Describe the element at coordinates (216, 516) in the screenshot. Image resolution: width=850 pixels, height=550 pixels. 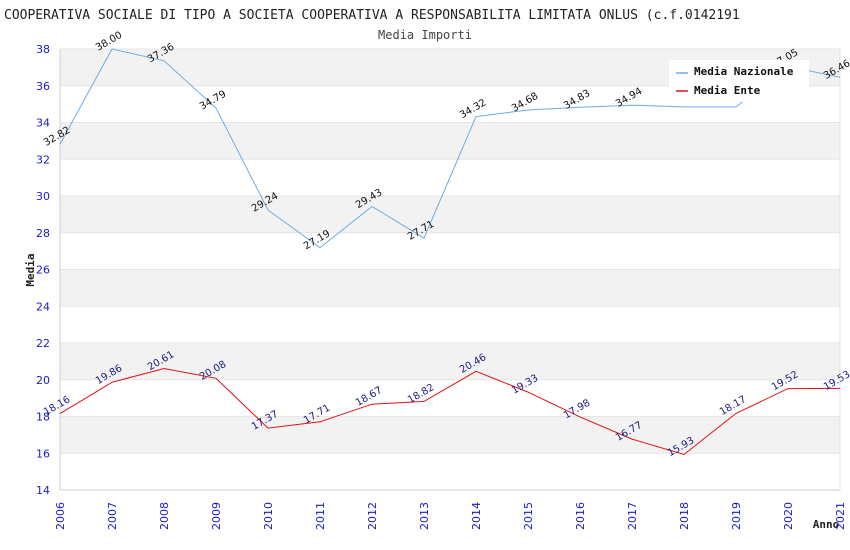
I see `x-tick-label: 2009` at that location.